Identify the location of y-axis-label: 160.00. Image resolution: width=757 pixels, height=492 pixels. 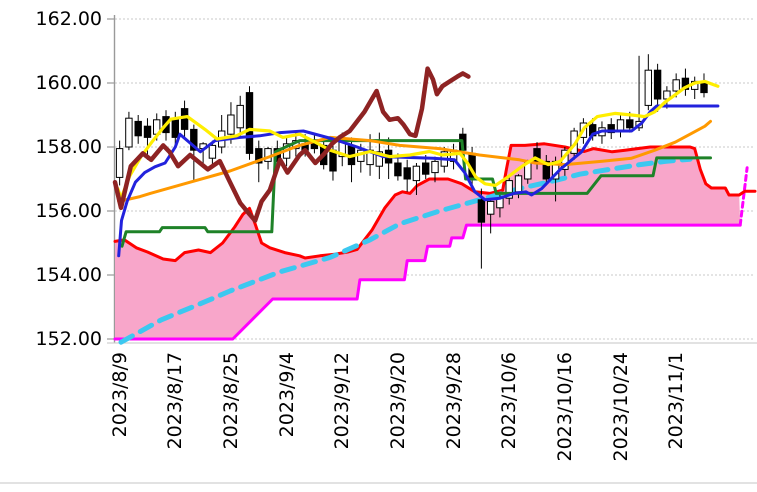
(68, 83).